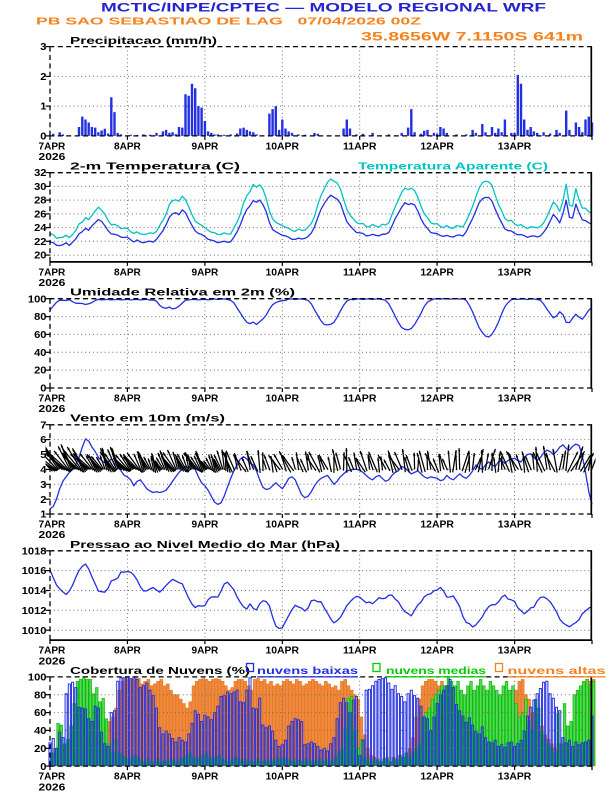 This screenshot has height=792, width=612. Describe the element at coordinates (34, 611) in the screenshot. I see `svg-text: 1012` at that location.